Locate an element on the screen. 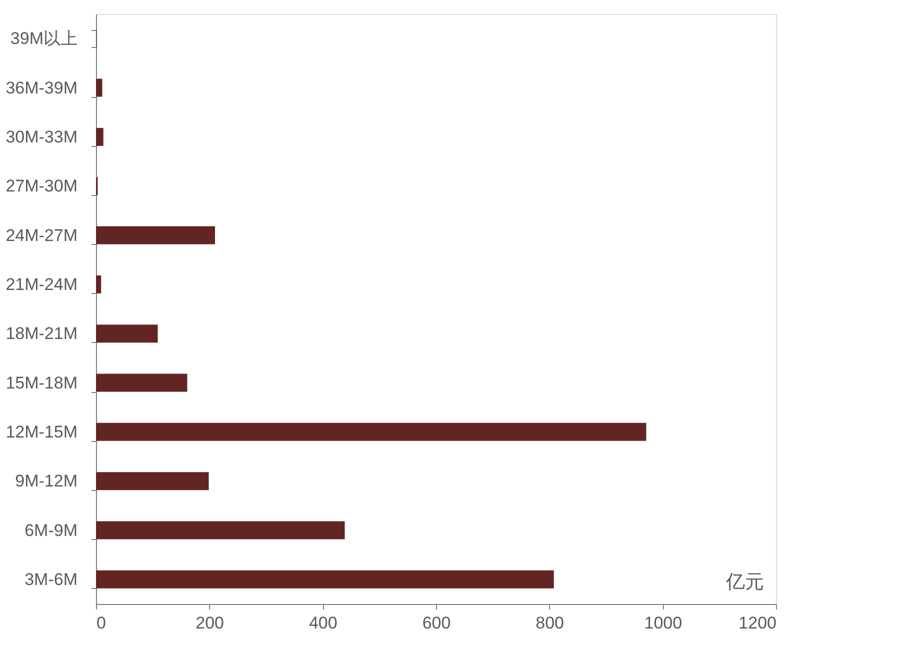 Image resolution: width=899 pixels, height=653 pixels. y-tick-label: 27M-30M is located at coordinates (42, 186).